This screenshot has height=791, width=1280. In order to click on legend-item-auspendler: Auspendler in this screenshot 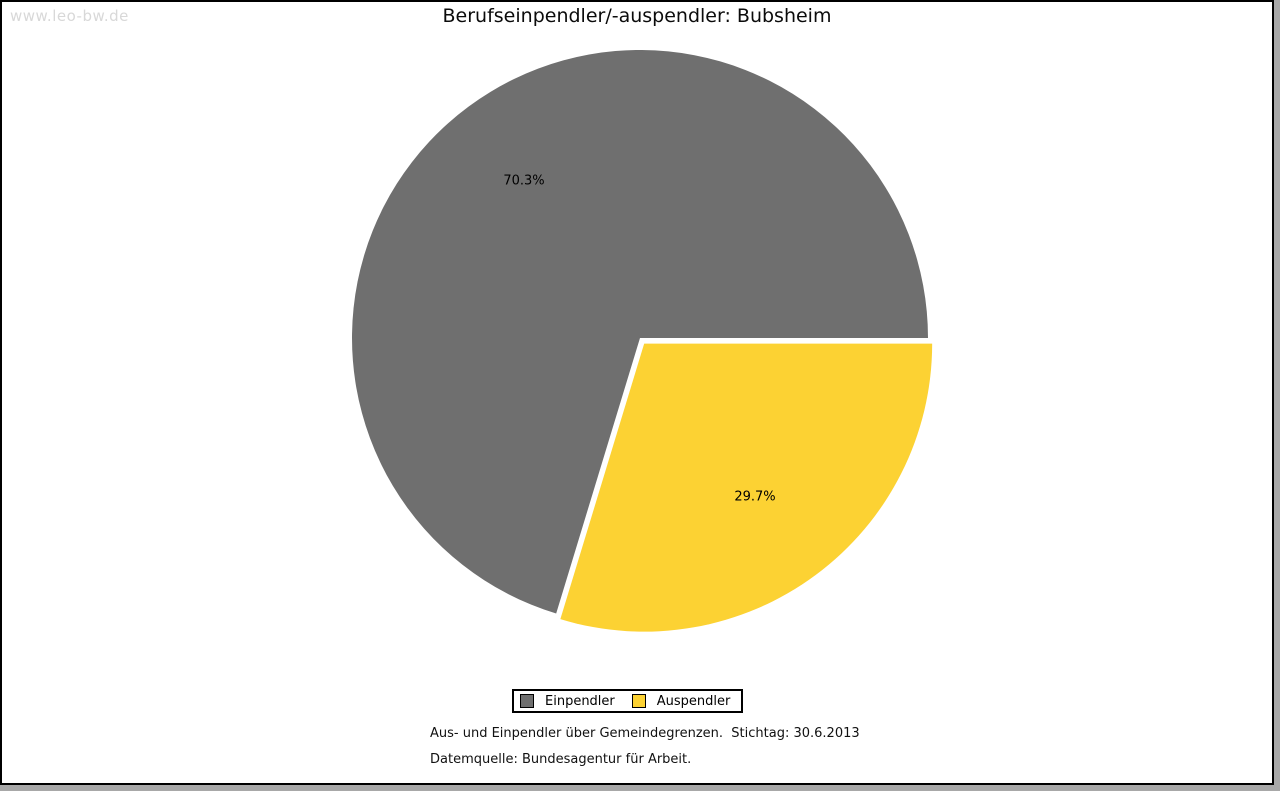, I will do `click(681, 701)`.